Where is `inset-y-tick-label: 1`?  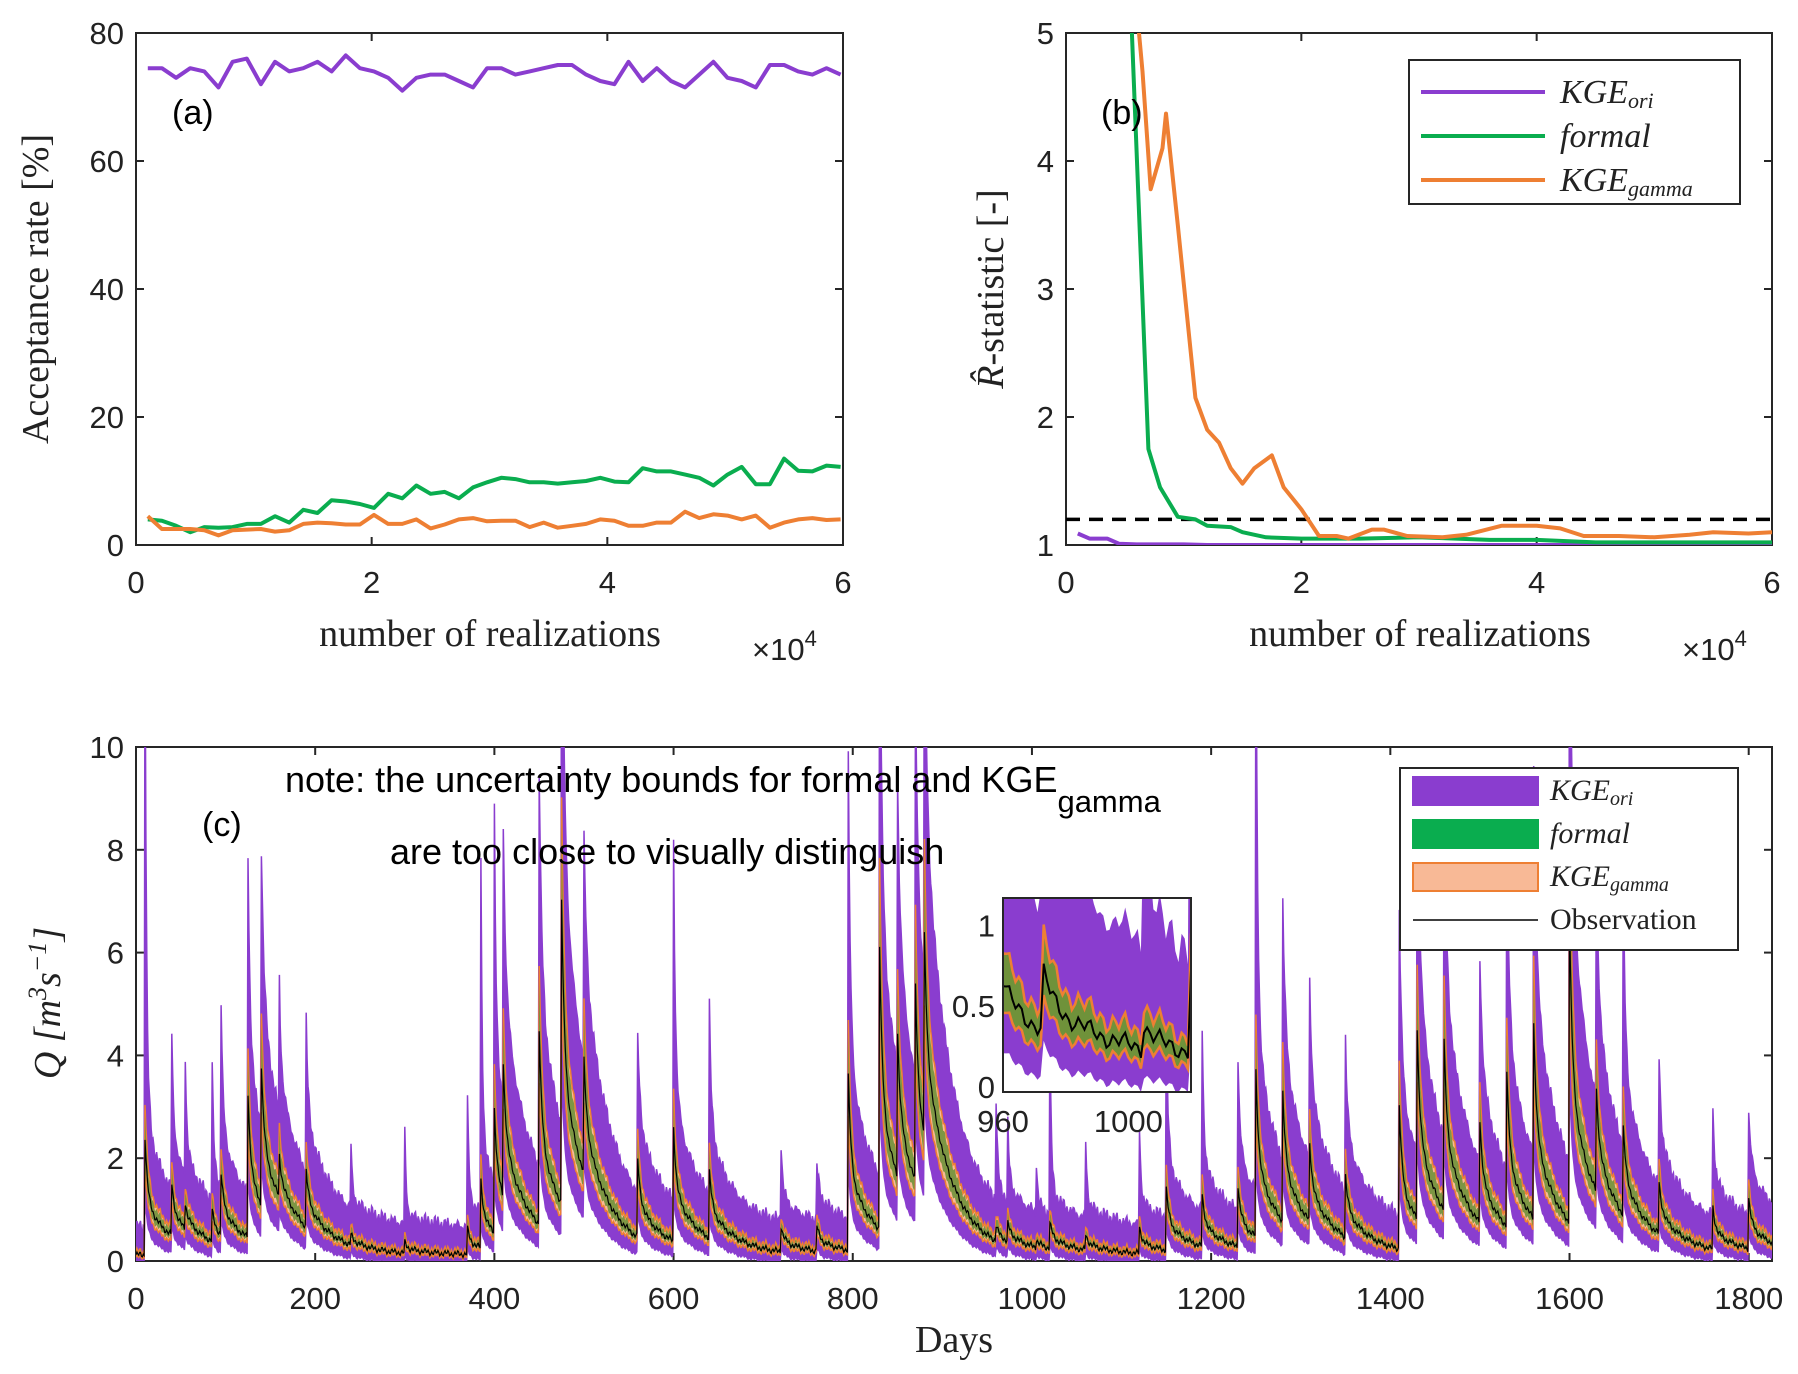 inset-y-tick-label: 1 is located at coordinates (986, 925).